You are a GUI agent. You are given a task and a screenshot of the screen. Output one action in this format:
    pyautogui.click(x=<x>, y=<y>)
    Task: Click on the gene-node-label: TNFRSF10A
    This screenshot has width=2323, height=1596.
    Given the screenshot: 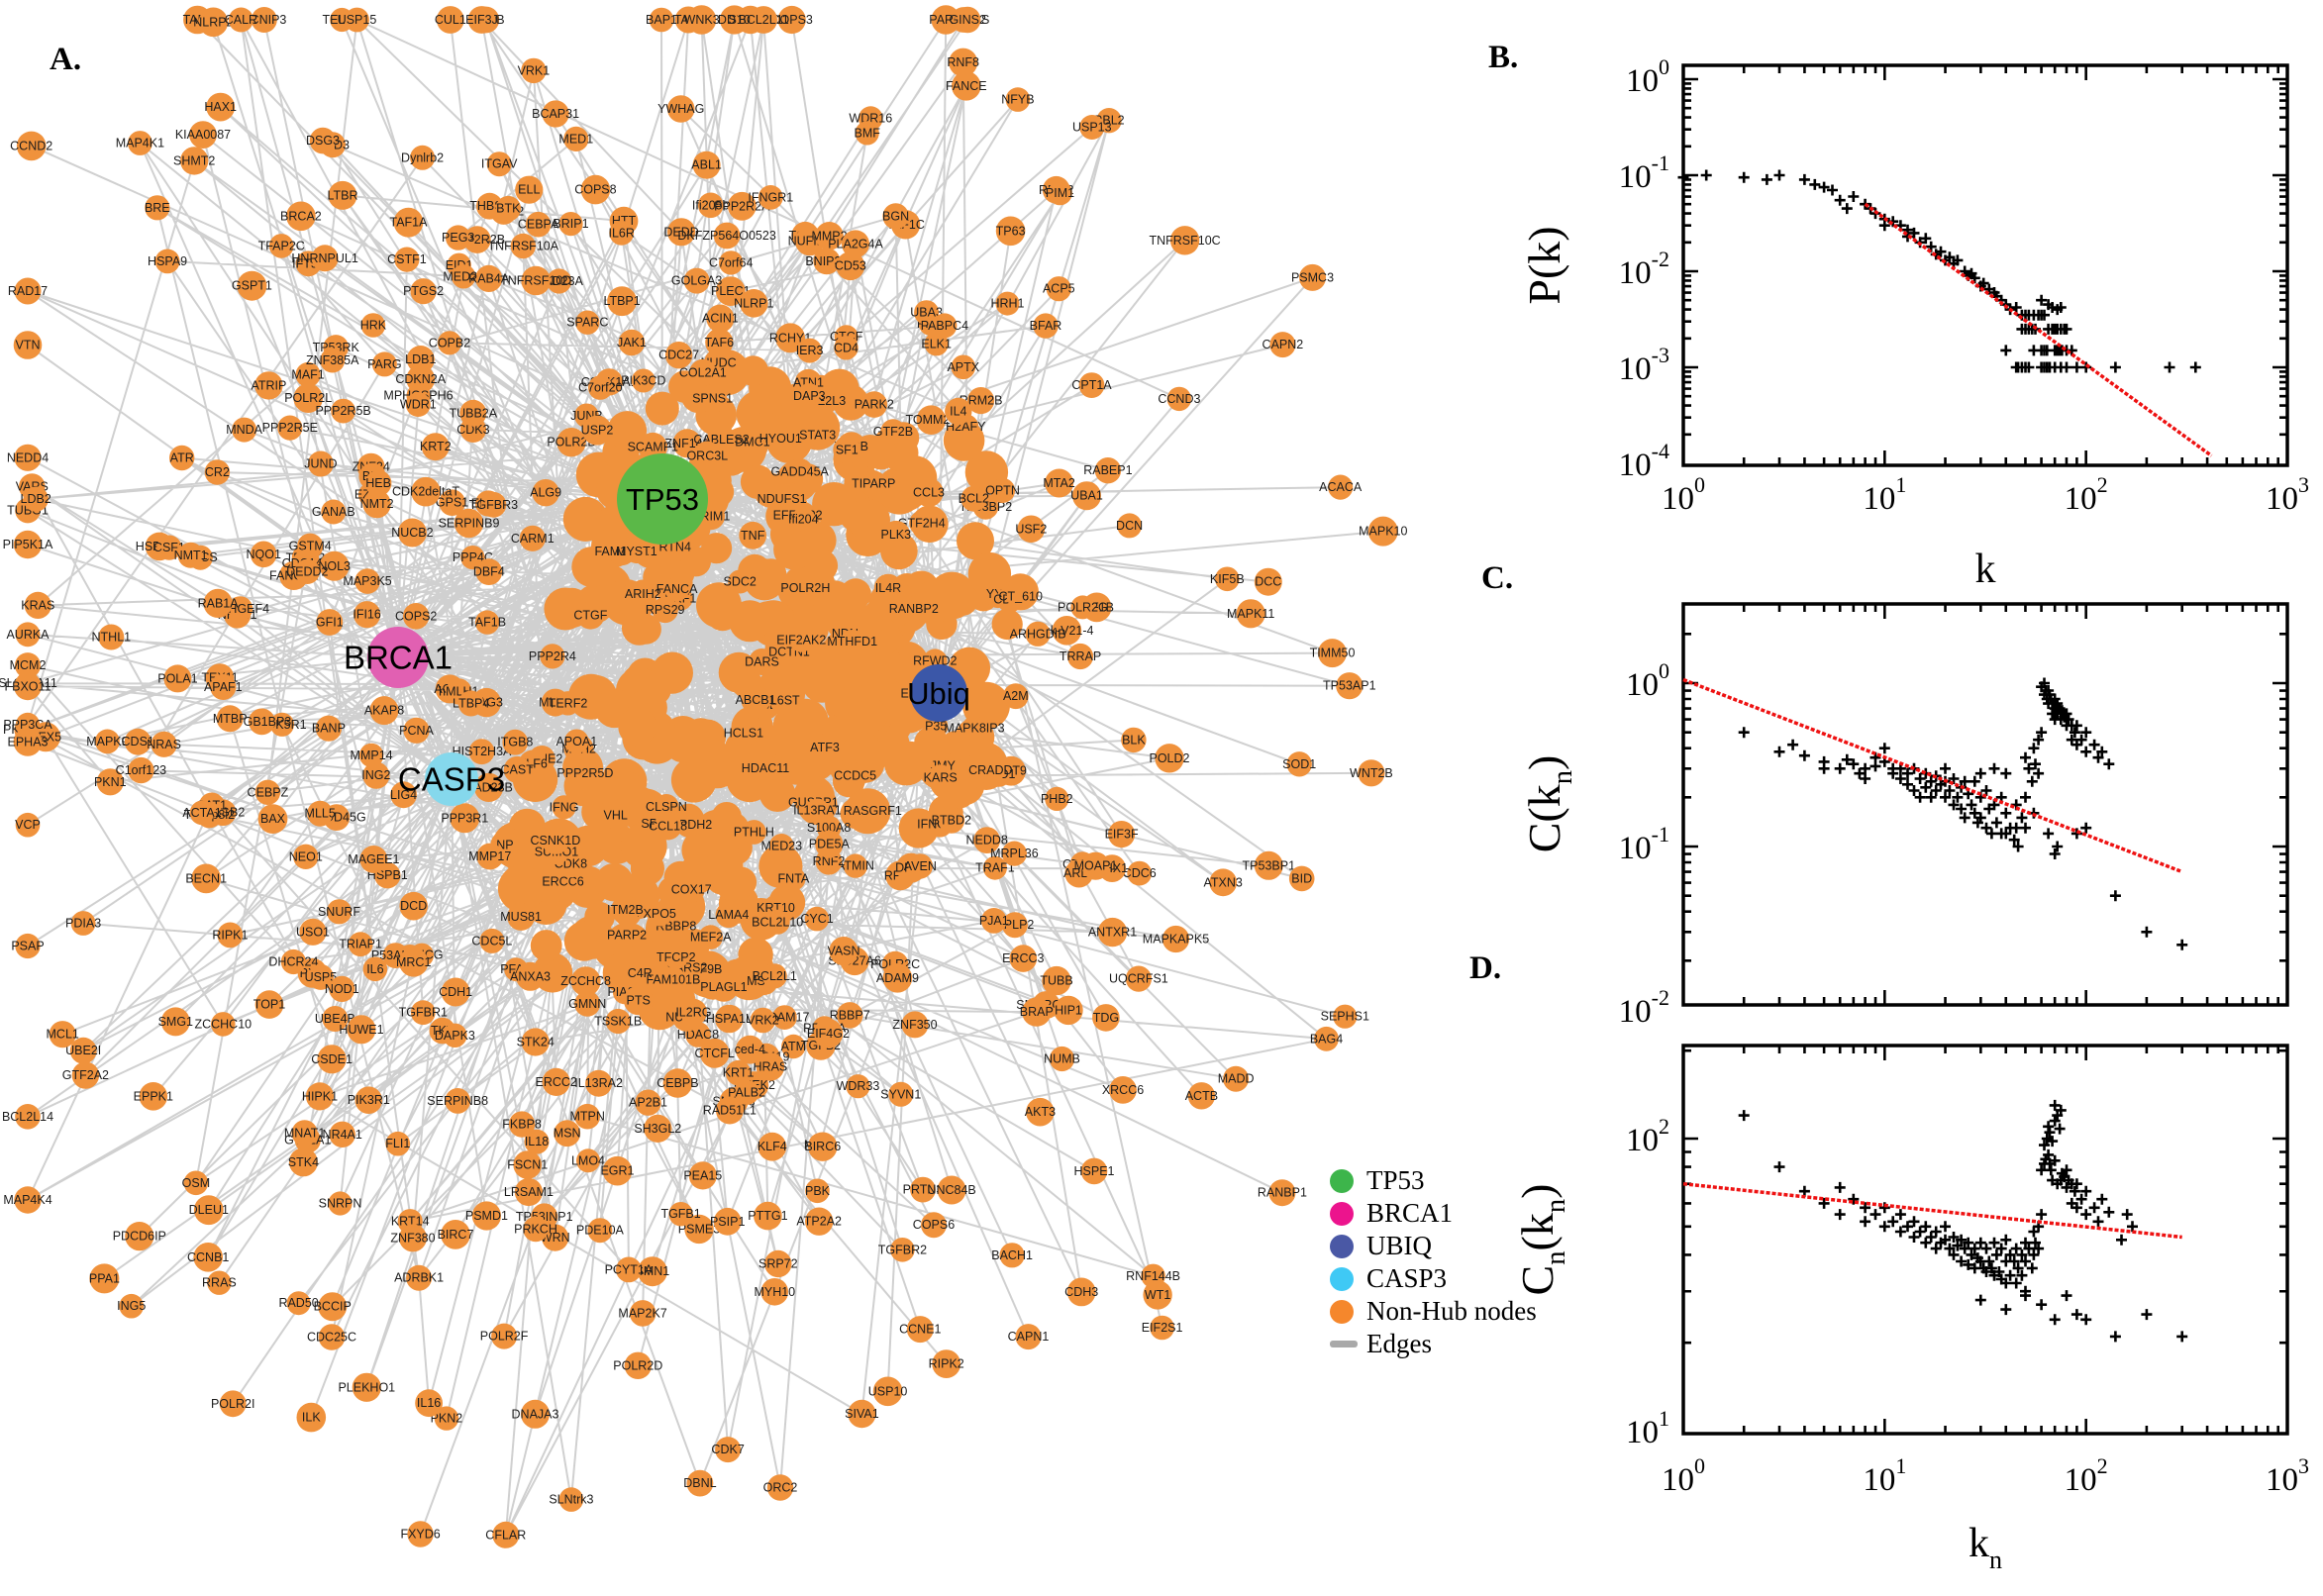 What is the action you would take?
    pyautogui.click(x=523, y=246)
    